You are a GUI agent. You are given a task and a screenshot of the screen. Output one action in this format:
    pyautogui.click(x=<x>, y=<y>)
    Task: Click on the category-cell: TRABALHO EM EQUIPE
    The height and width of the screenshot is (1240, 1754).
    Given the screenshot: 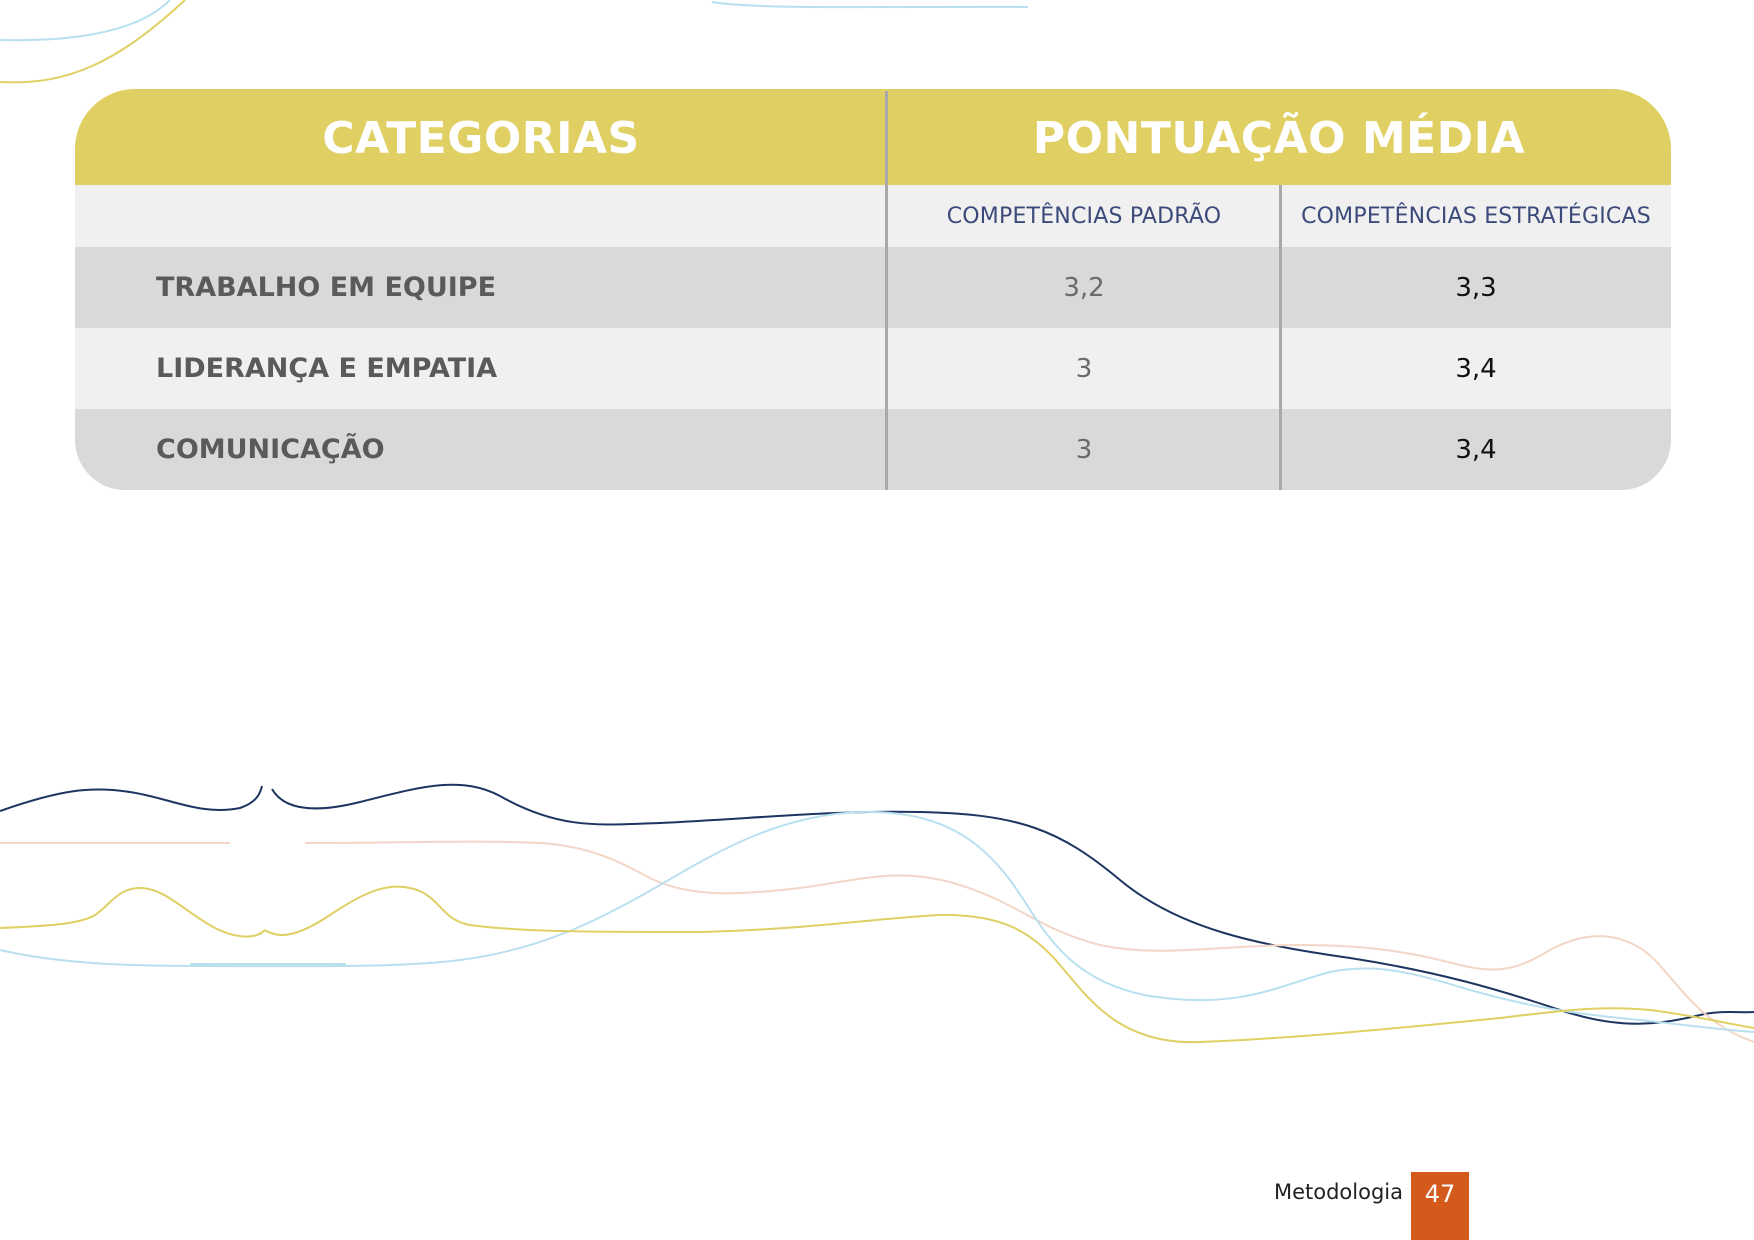 What is the action you would take?
    pyautogui.click(x=326, y=287)
    